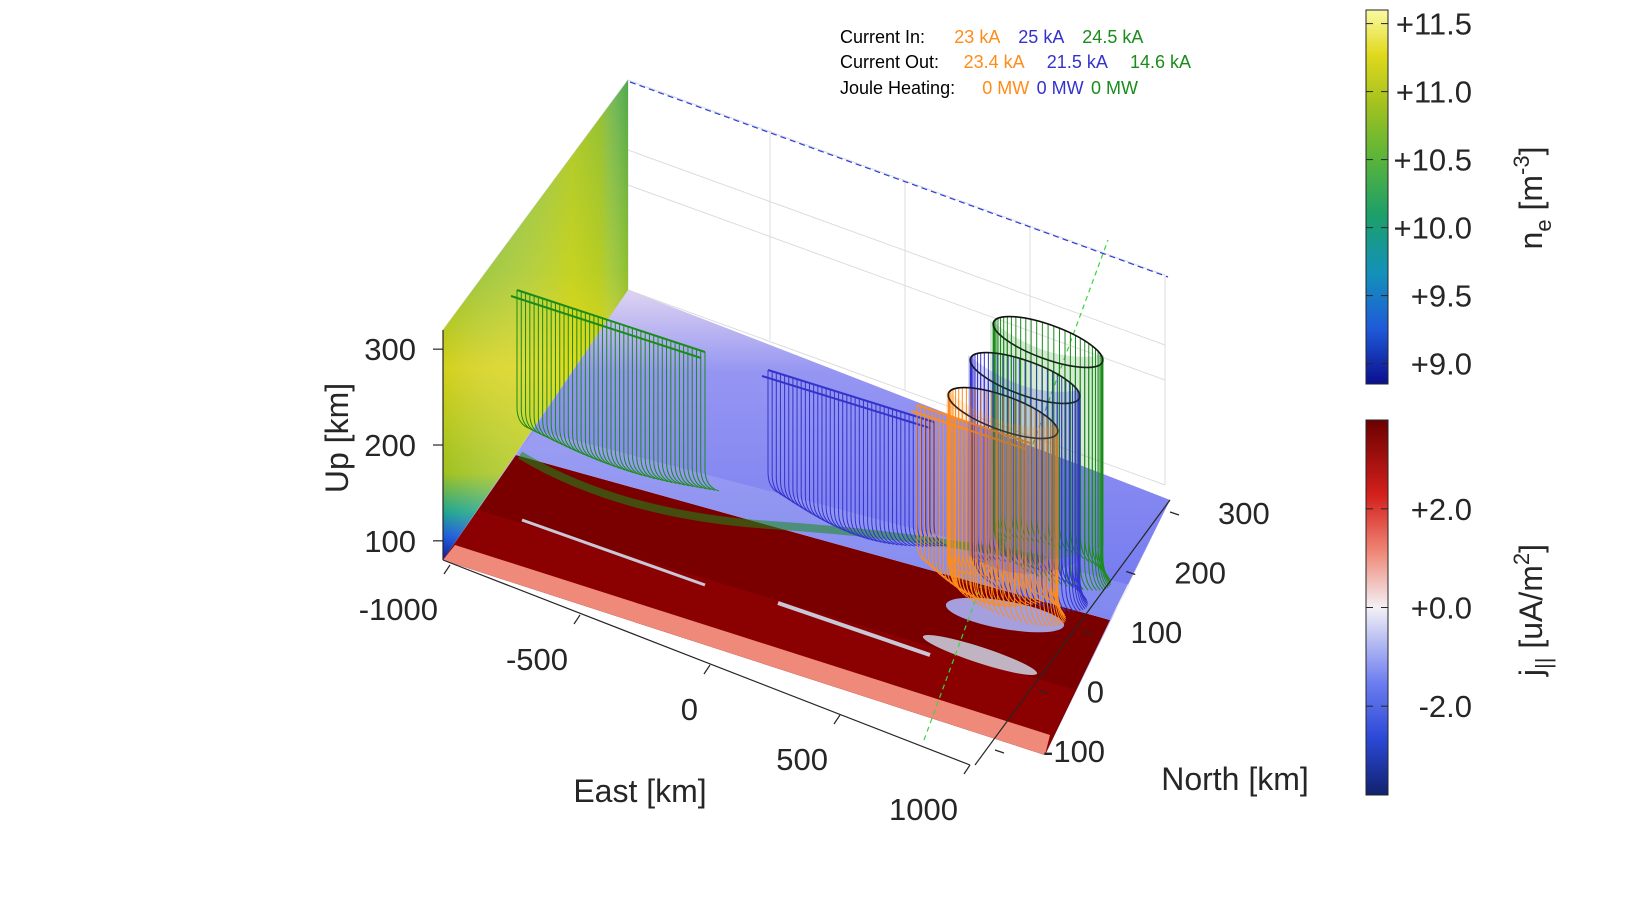  I want to click on z-tick-label: 300, so click(390, 349).